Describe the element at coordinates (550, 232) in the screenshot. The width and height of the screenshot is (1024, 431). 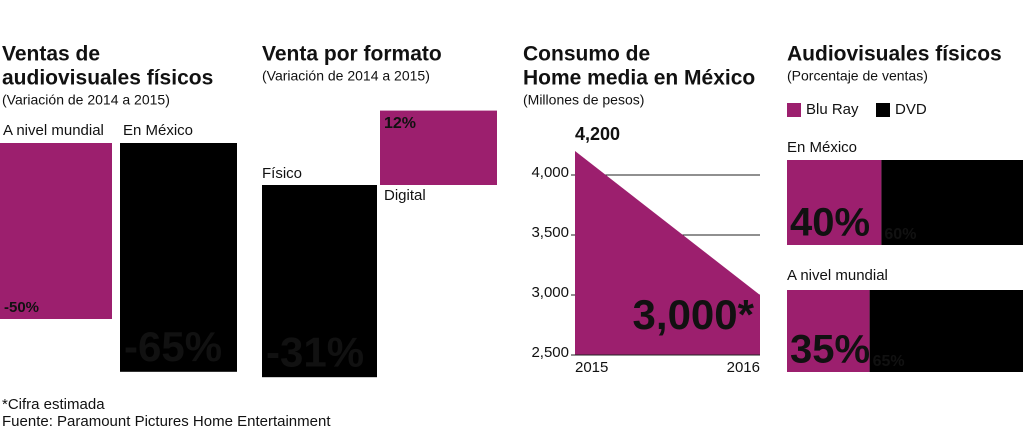
I see `y-tick-label: 3,500` at that location.